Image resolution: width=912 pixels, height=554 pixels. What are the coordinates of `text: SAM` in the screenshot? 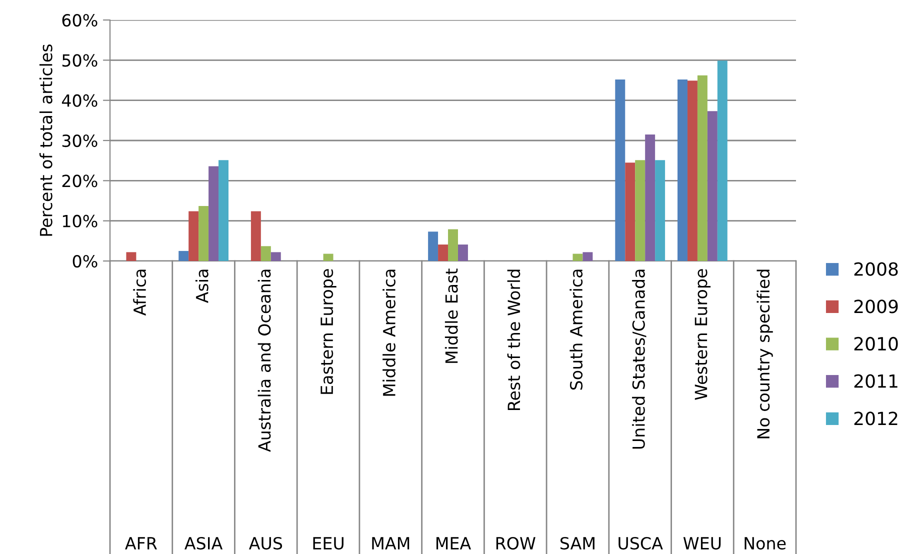 It's located at (577, 543).